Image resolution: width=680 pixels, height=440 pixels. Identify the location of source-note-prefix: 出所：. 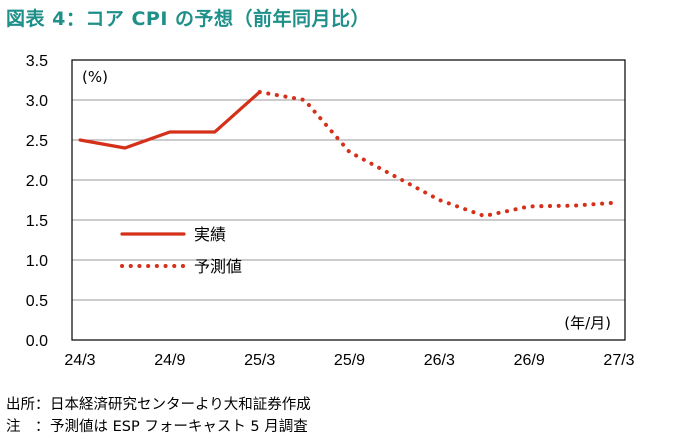
(28, 405).